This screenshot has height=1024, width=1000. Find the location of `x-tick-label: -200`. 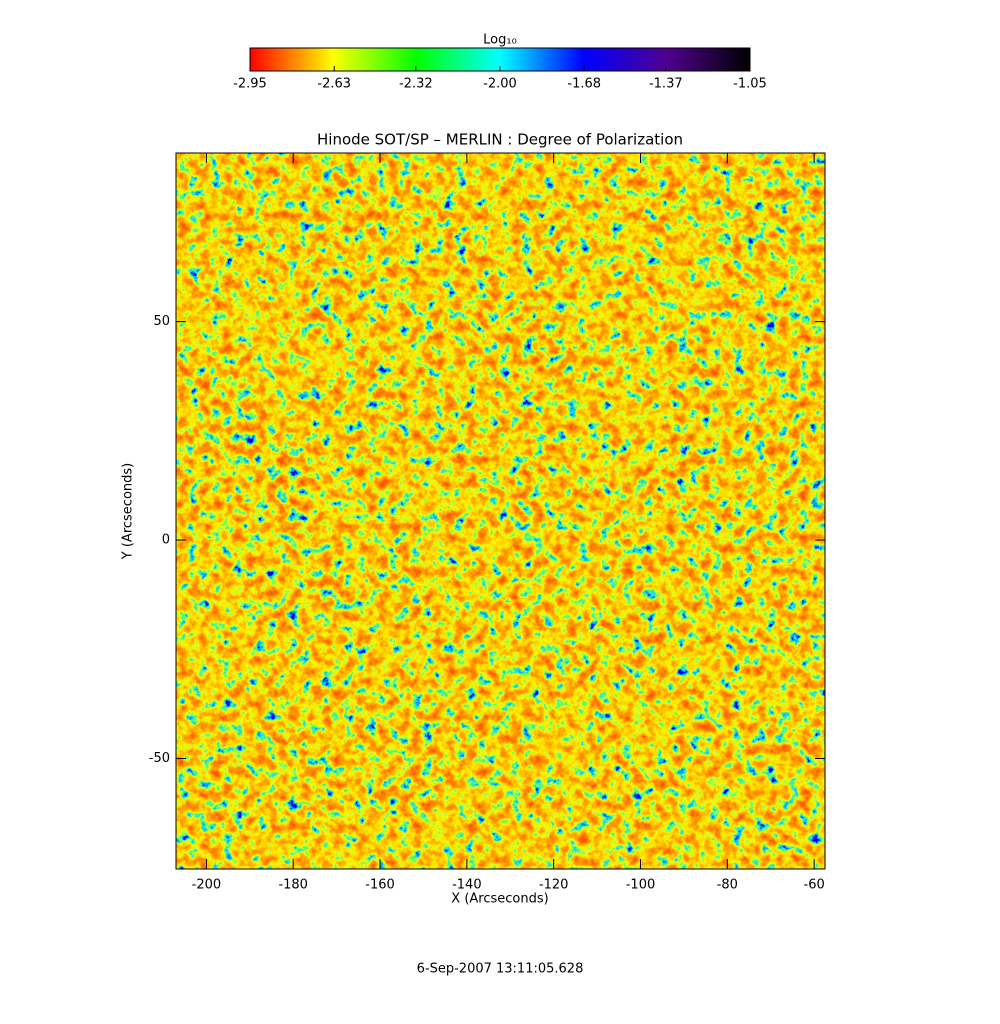

x-tick-label: -200 is located at coordinates (207, 885).